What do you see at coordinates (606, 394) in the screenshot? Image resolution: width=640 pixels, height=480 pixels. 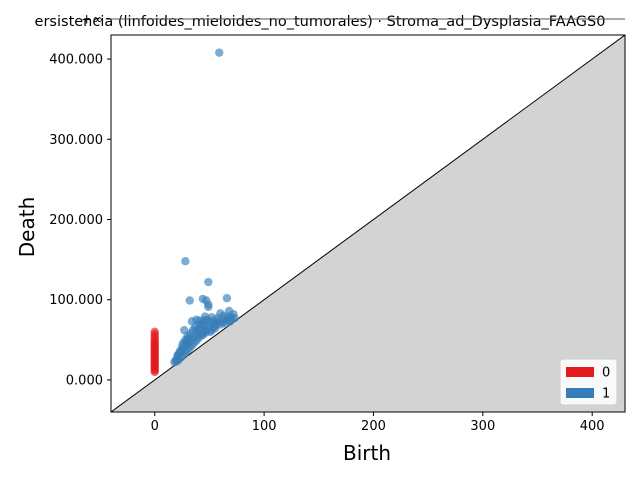 I see `legend-label-1: 1` at bounding box center [606, 394].